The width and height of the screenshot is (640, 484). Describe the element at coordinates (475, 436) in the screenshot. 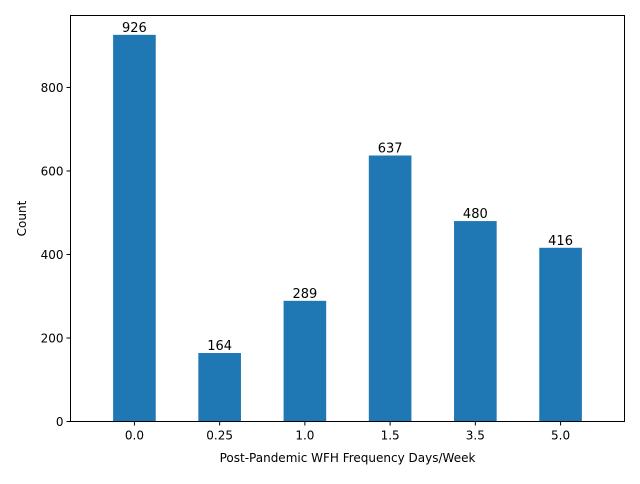

I see `x-tick-label-4: 3.5` at that location.